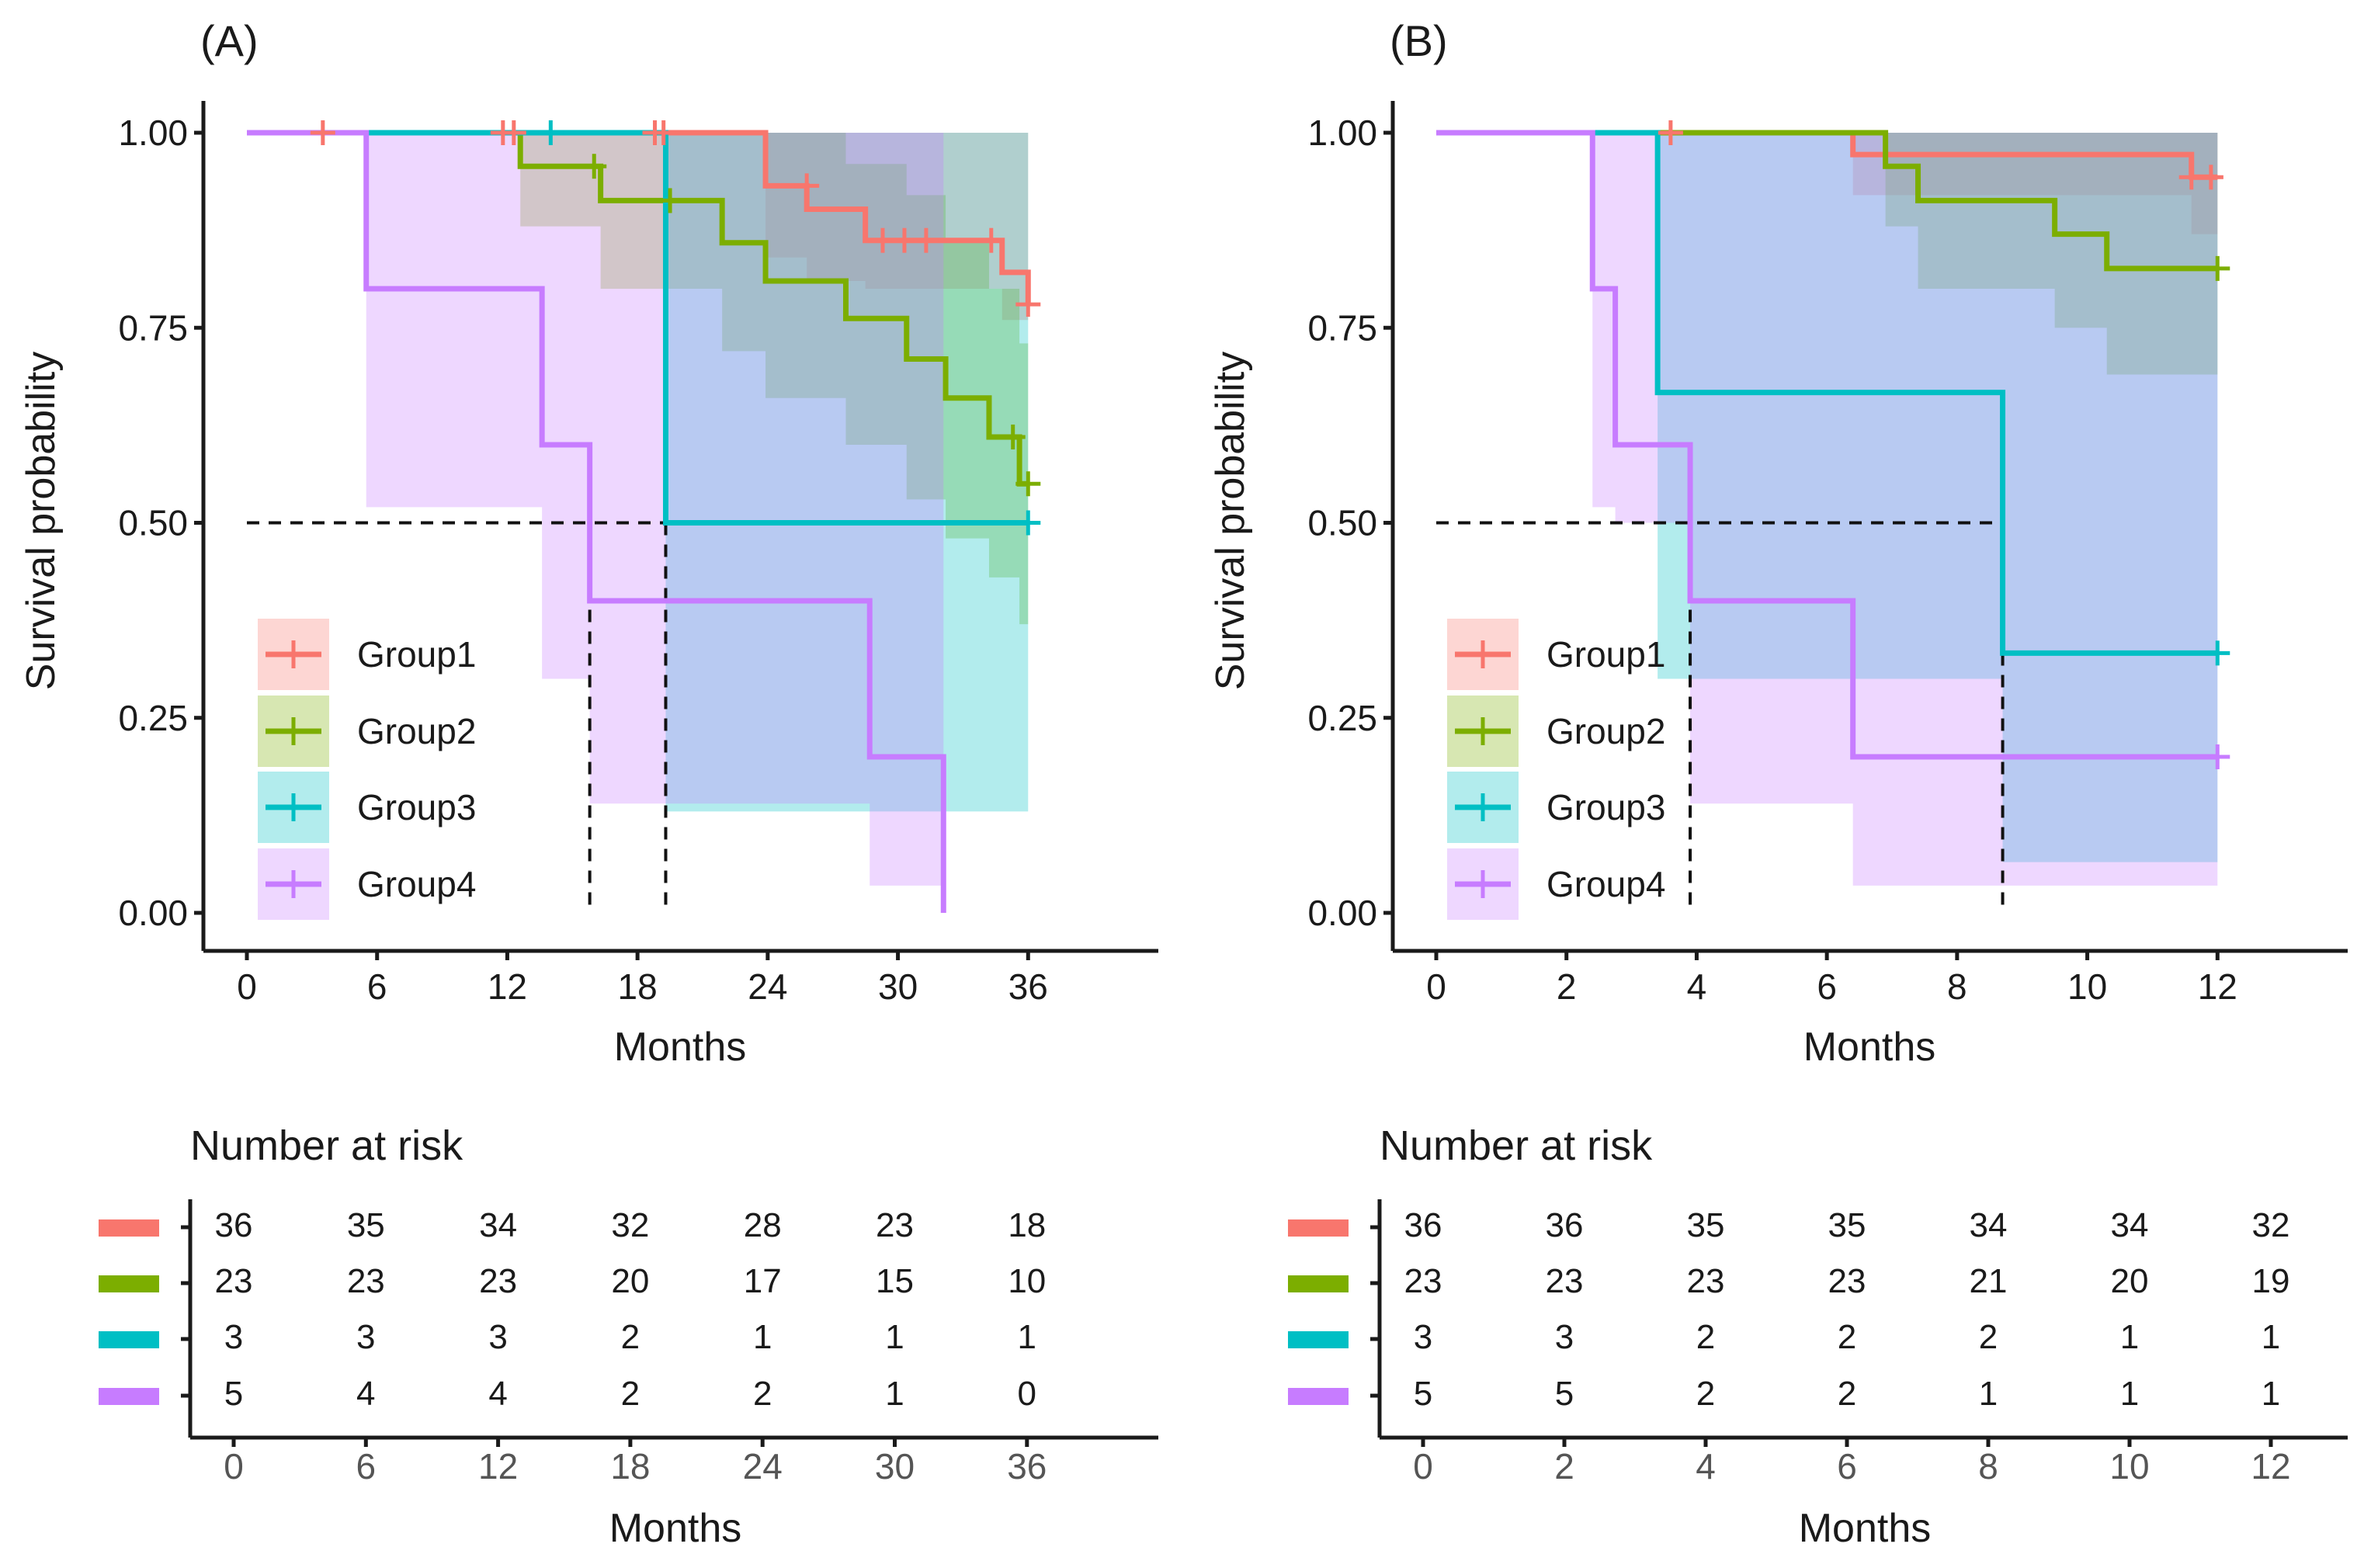 The image size is (2364, 1568). What do you see at coordinates (1556, 769) in the screenshot?
I see `panel-b-legend: Group1 Group2 Group3 Group4` at bounding box center [1556, 769].